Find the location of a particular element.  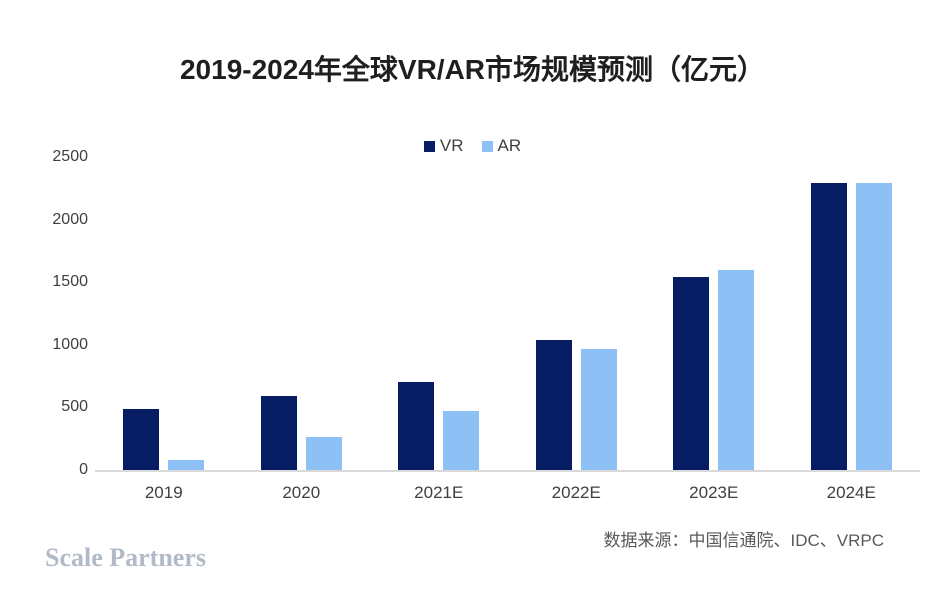

legend-item-vr: VR is located at coordinates (443, 146).